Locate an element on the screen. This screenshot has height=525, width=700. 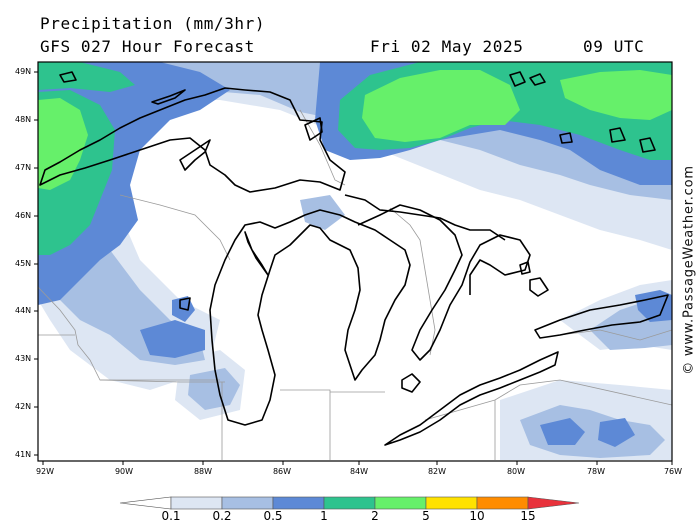
lon-label-90w: 90W is located at coordinates (124, 471).